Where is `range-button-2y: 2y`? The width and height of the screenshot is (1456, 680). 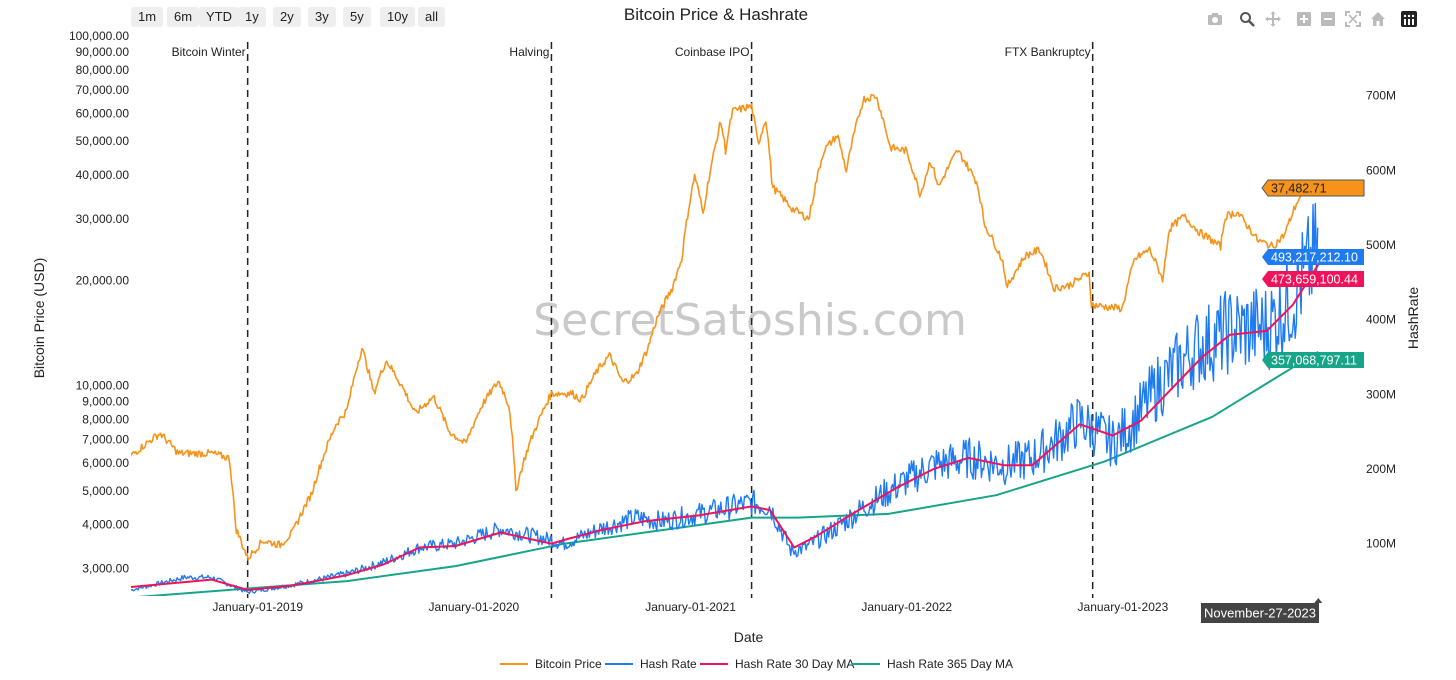 range-button-2y: 2y is located at coordinates (287, 17).